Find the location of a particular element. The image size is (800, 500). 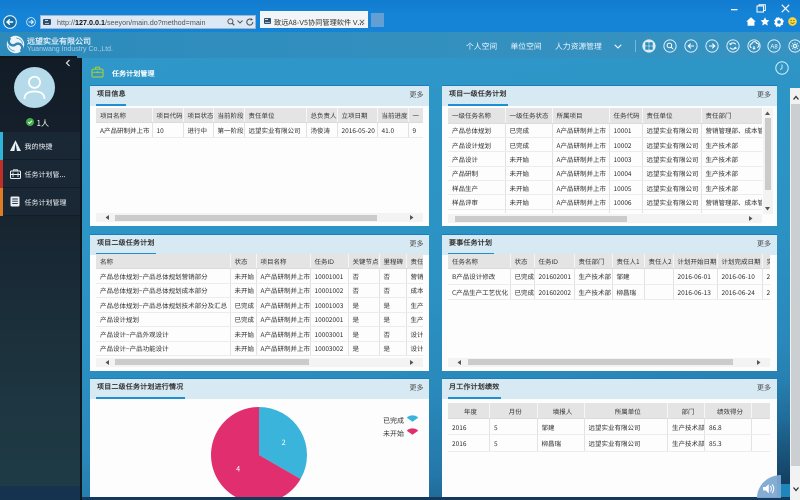

svg-text: 4 is located at coordinates (238, 469).